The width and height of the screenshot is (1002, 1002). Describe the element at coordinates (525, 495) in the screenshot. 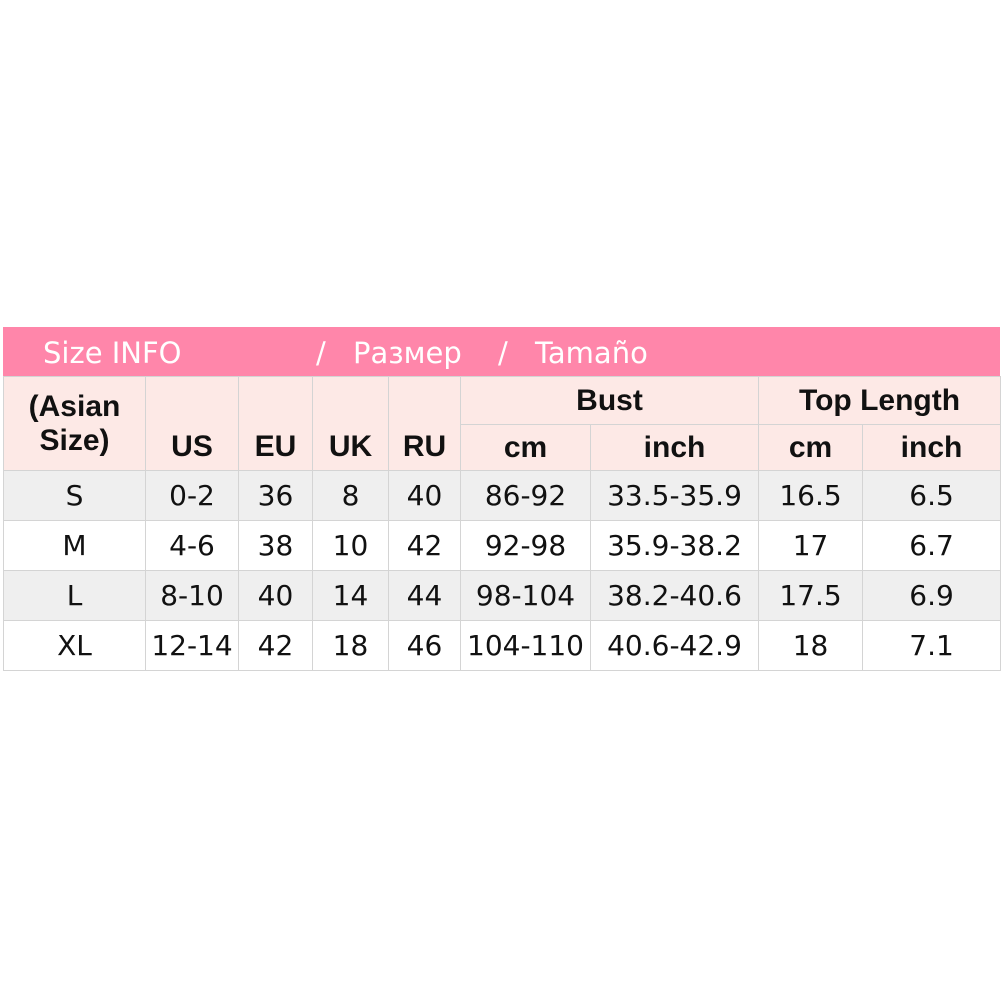

I see `table-cell: 86-92` at that location.